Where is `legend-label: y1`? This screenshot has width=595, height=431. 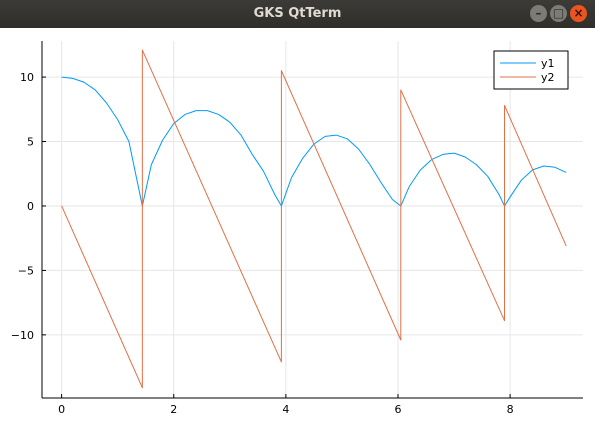
legend-label: y1 is located at coordinates (548, 63).